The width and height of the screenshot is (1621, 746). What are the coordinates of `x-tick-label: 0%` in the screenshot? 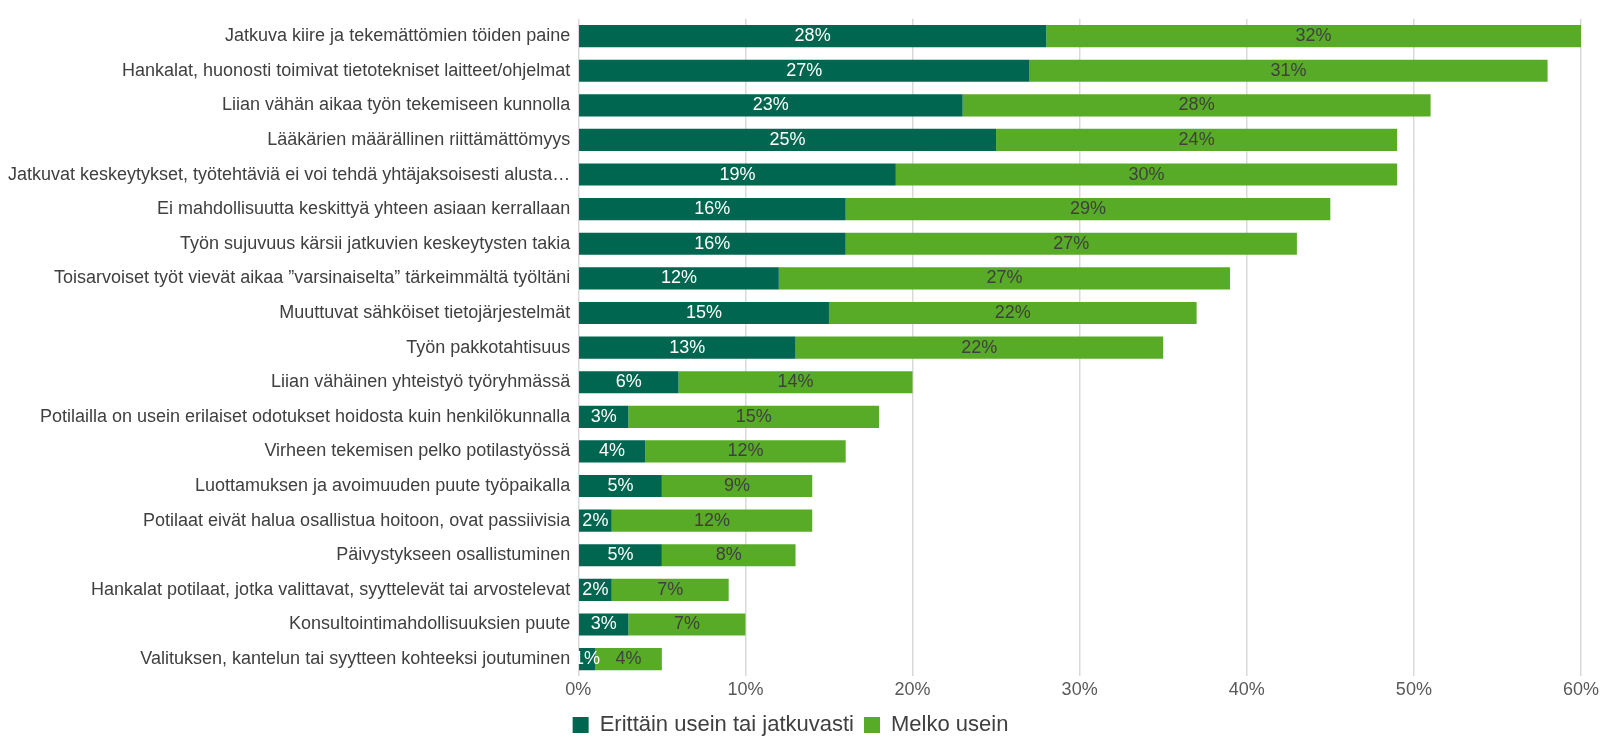 It's located at (578, 689).